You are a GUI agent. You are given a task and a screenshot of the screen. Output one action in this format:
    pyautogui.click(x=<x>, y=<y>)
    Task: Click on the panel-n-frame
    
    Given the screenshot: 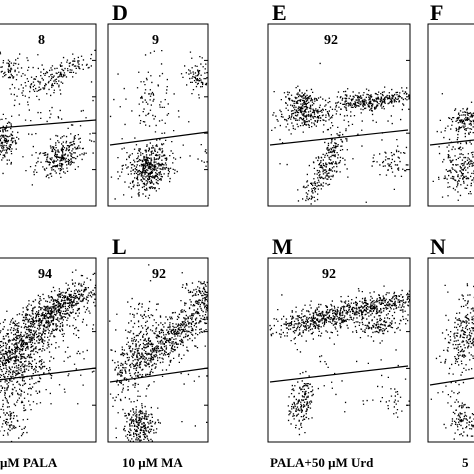 What is the action you would take?
    pyautogui.click(x=450, y=350)
    